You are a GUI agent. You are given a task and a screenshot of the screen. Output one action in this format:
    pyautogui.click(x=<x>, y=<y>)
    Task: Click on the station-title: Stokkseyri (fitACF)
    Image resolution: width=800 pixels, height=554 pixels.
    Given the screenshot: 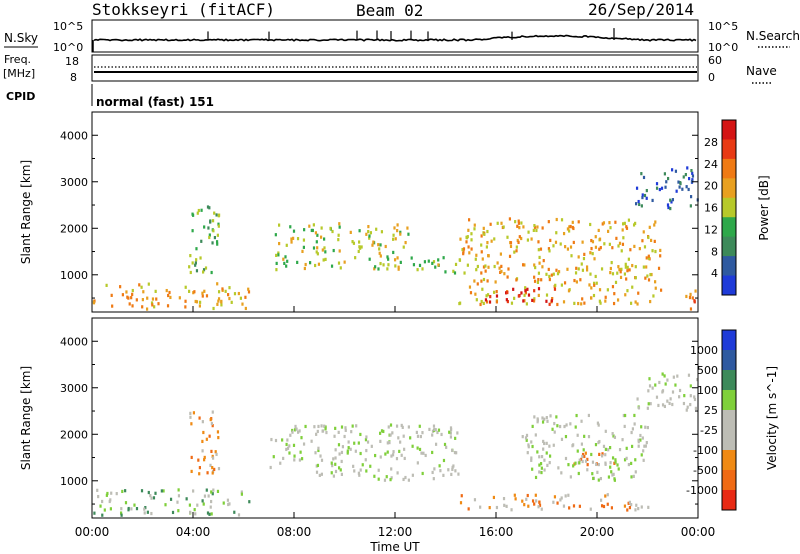 What is the action you would take?
    pyautogui.click(x=183, y=9)
    